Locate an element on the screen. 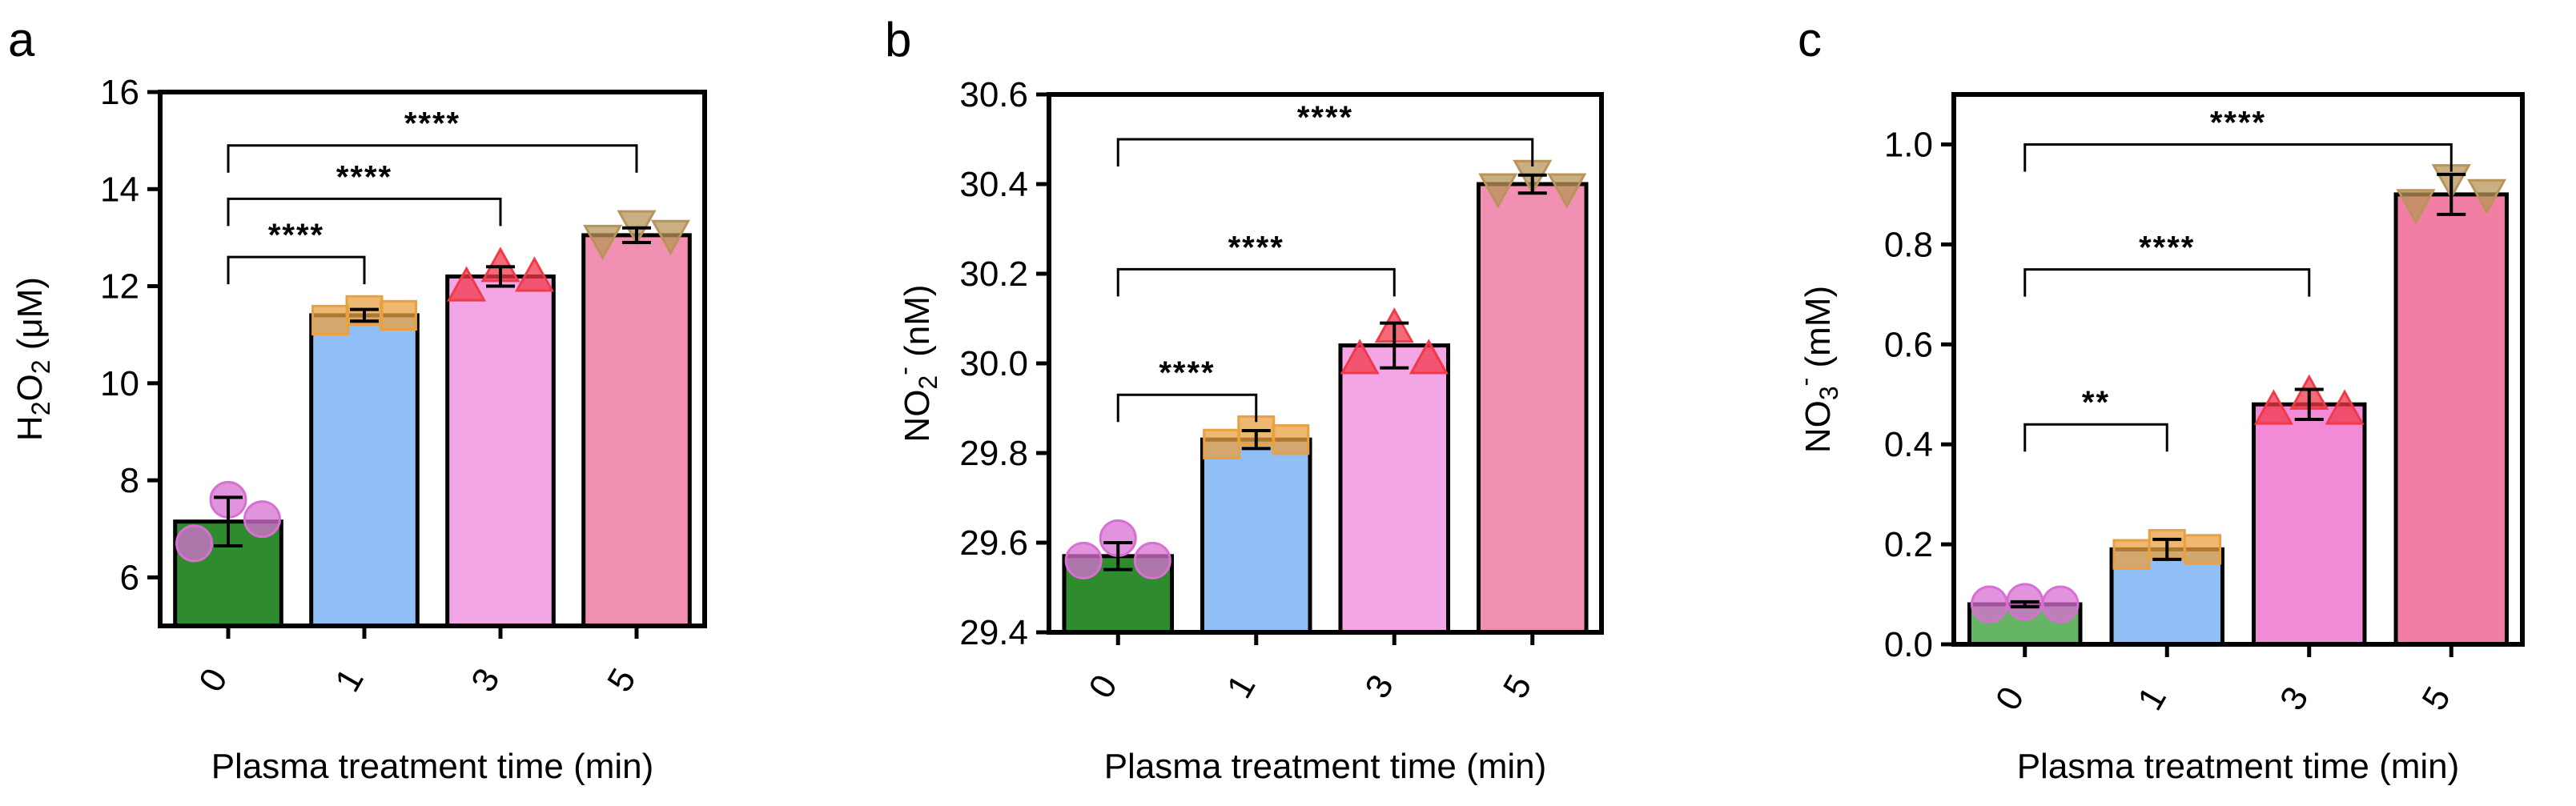  y-axis-title: NO3- (mM) is located at coordinates (1816, 369).